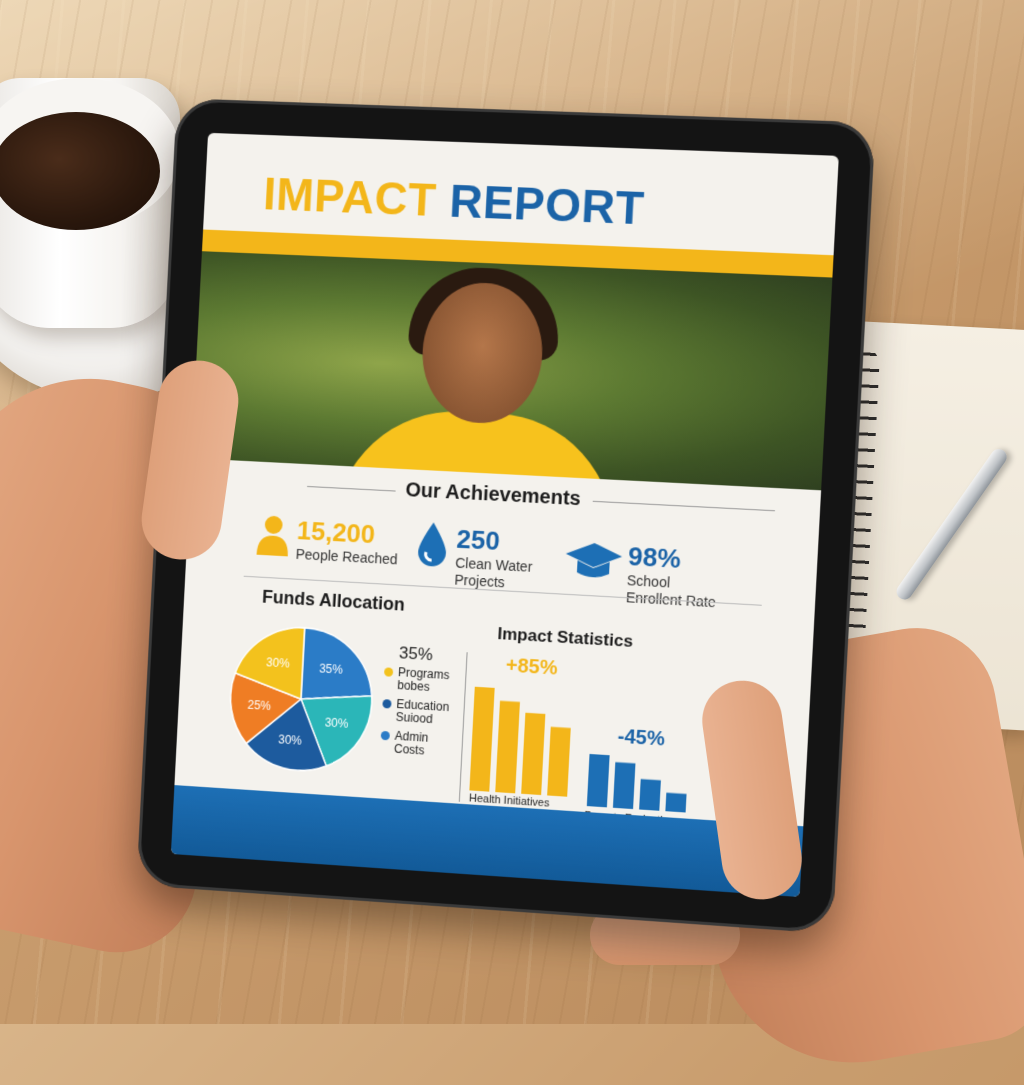 Image resolution: width=1024 pixels, height=1085 pixels. I want to click on poverty-change-value: -45%, so click(641, 739).